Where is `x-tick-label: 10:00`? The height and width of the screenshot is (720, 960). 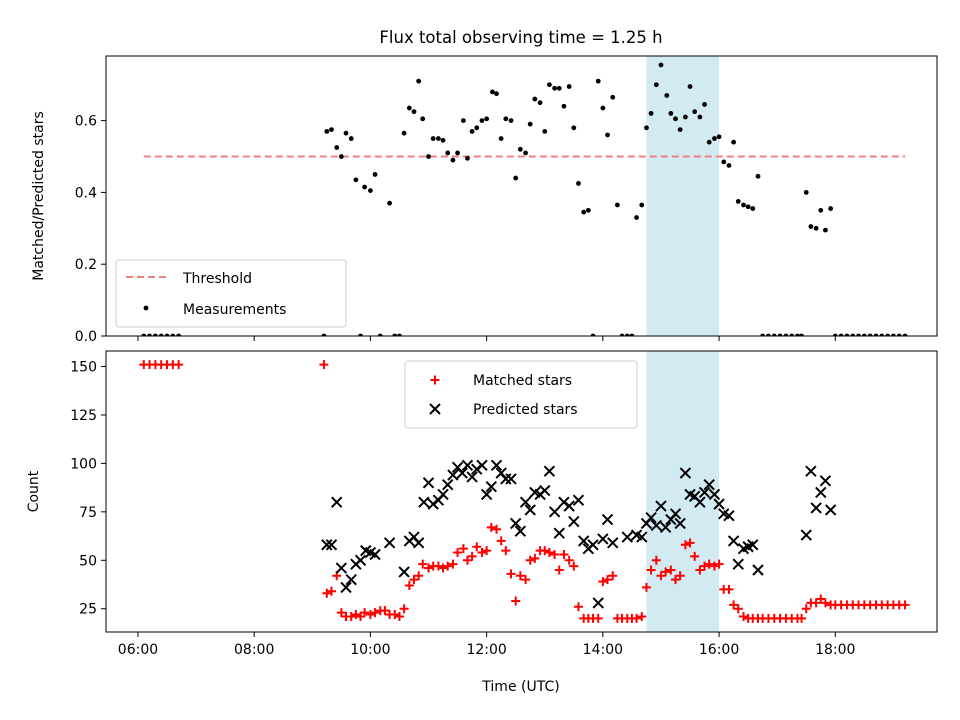
x-tick-label: 10:00 is located at coordinates (370, 650).